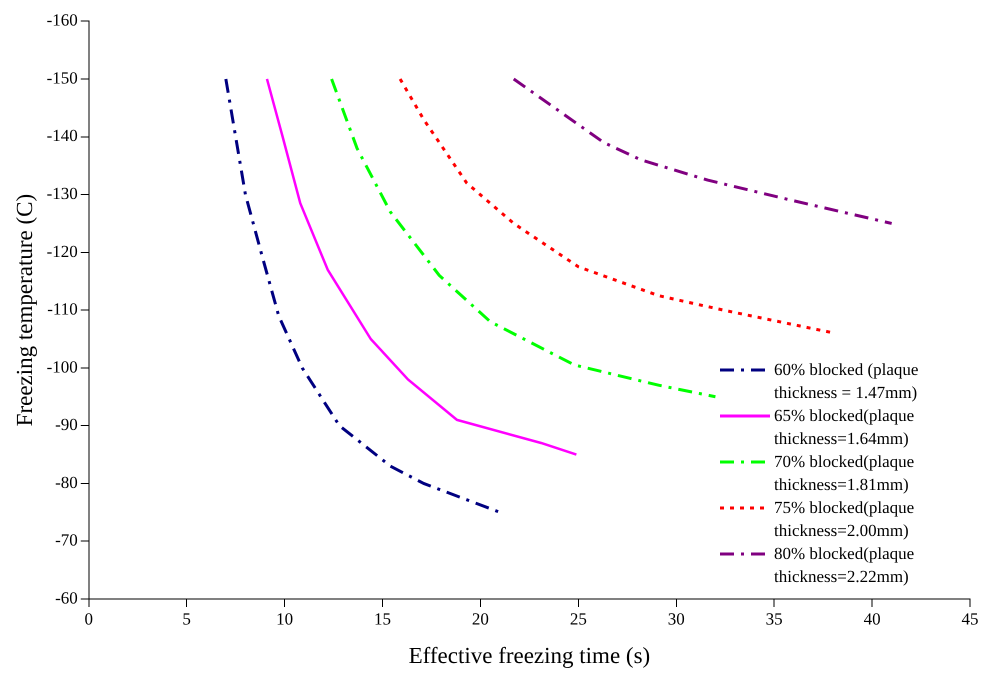 Image resolution: width=992 pixels, height=683 pixels. Describe the element at coordinates (383, 619) in the screenshot. I see `x-tick-label: 15` at that location.